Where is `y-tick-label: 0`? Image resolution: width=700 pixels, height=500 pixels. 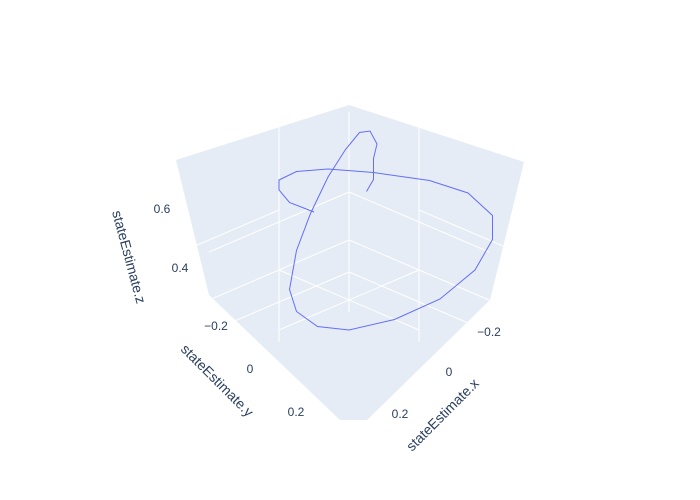 y-tick-label: 0 is located at coordinates (250, 369).